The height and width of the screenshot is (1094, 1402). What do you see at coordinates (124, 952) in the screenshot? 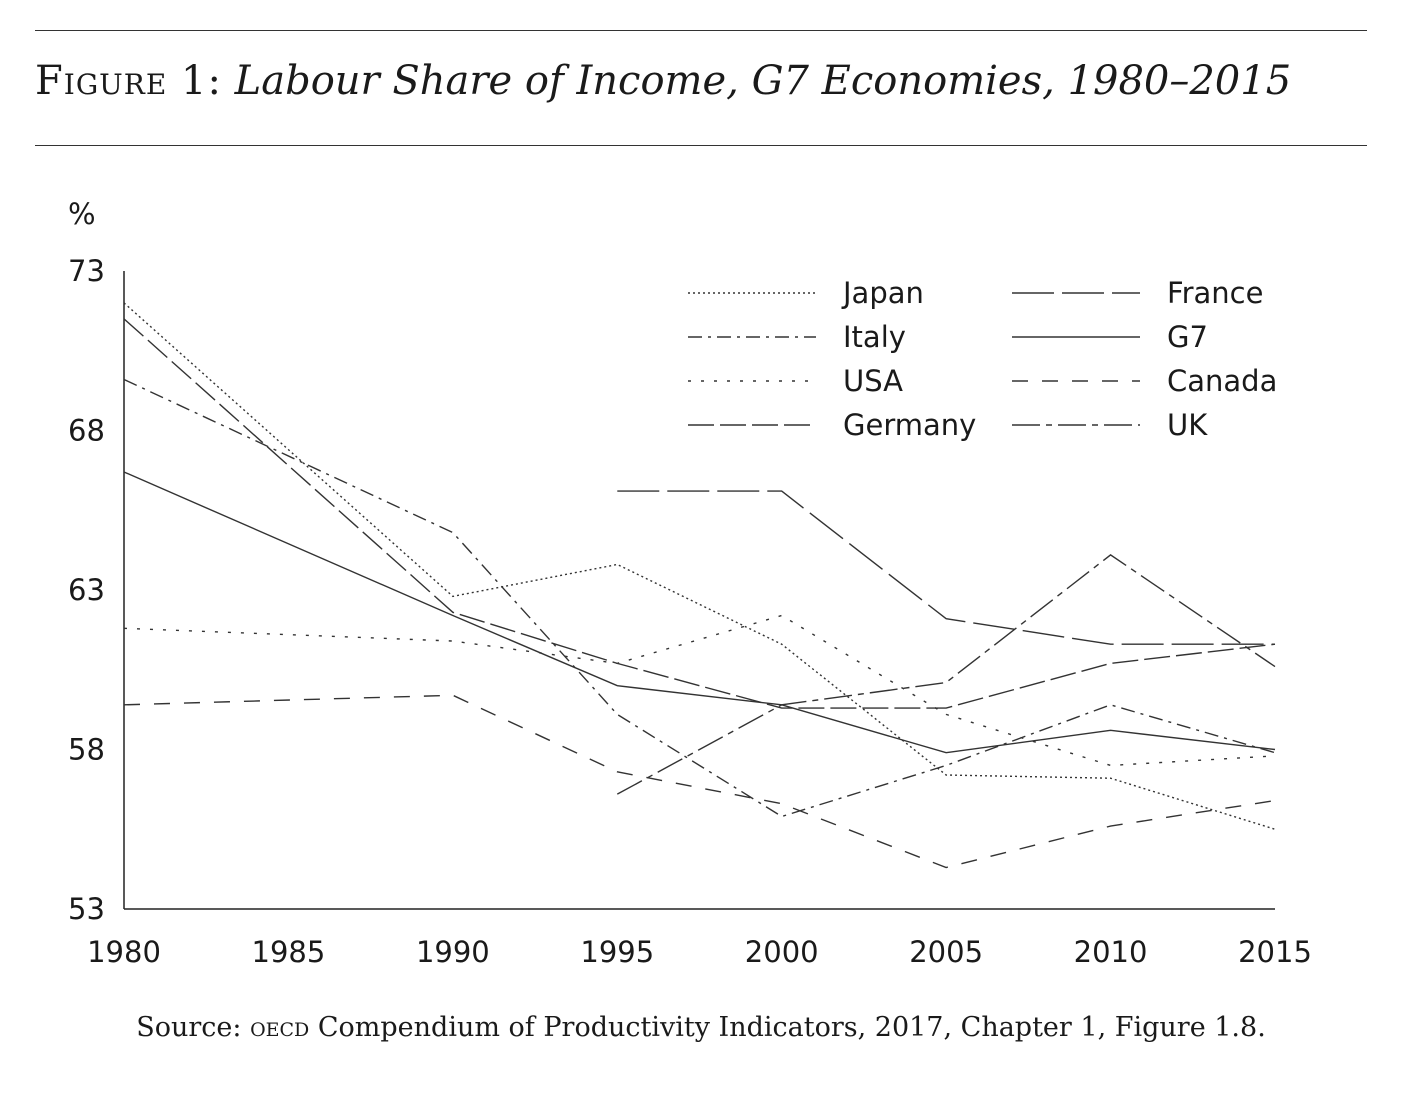
I see `x-tick-label: 1980` at bounding box center [124, 952].